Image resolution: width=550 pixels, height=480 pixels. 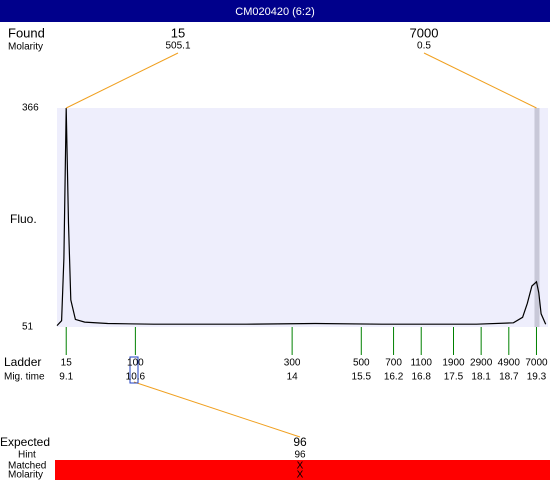 What do you see at coordinates (67, 363) in the screenshot?
I see `ladder-size: 15` at bounding box center [67, 363].